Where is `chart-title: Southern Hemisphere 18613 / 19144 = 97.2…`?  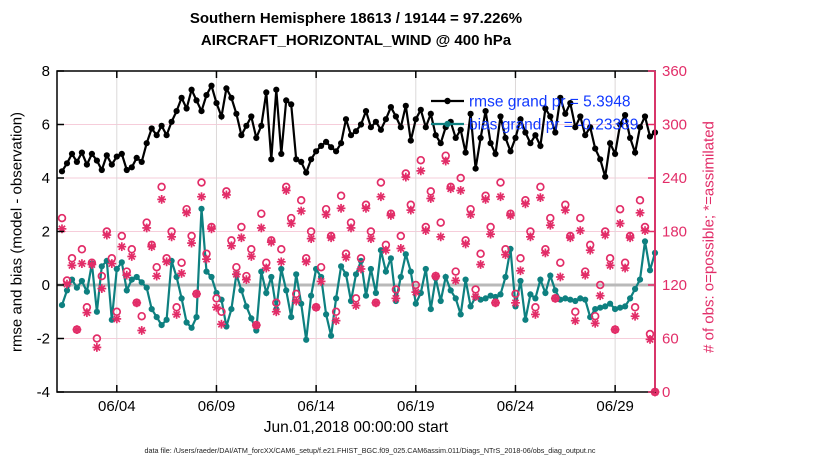
chart-title: Southern Hemisphere 18613 / 19144 = 97.2… is located at coordinates (356, 18).